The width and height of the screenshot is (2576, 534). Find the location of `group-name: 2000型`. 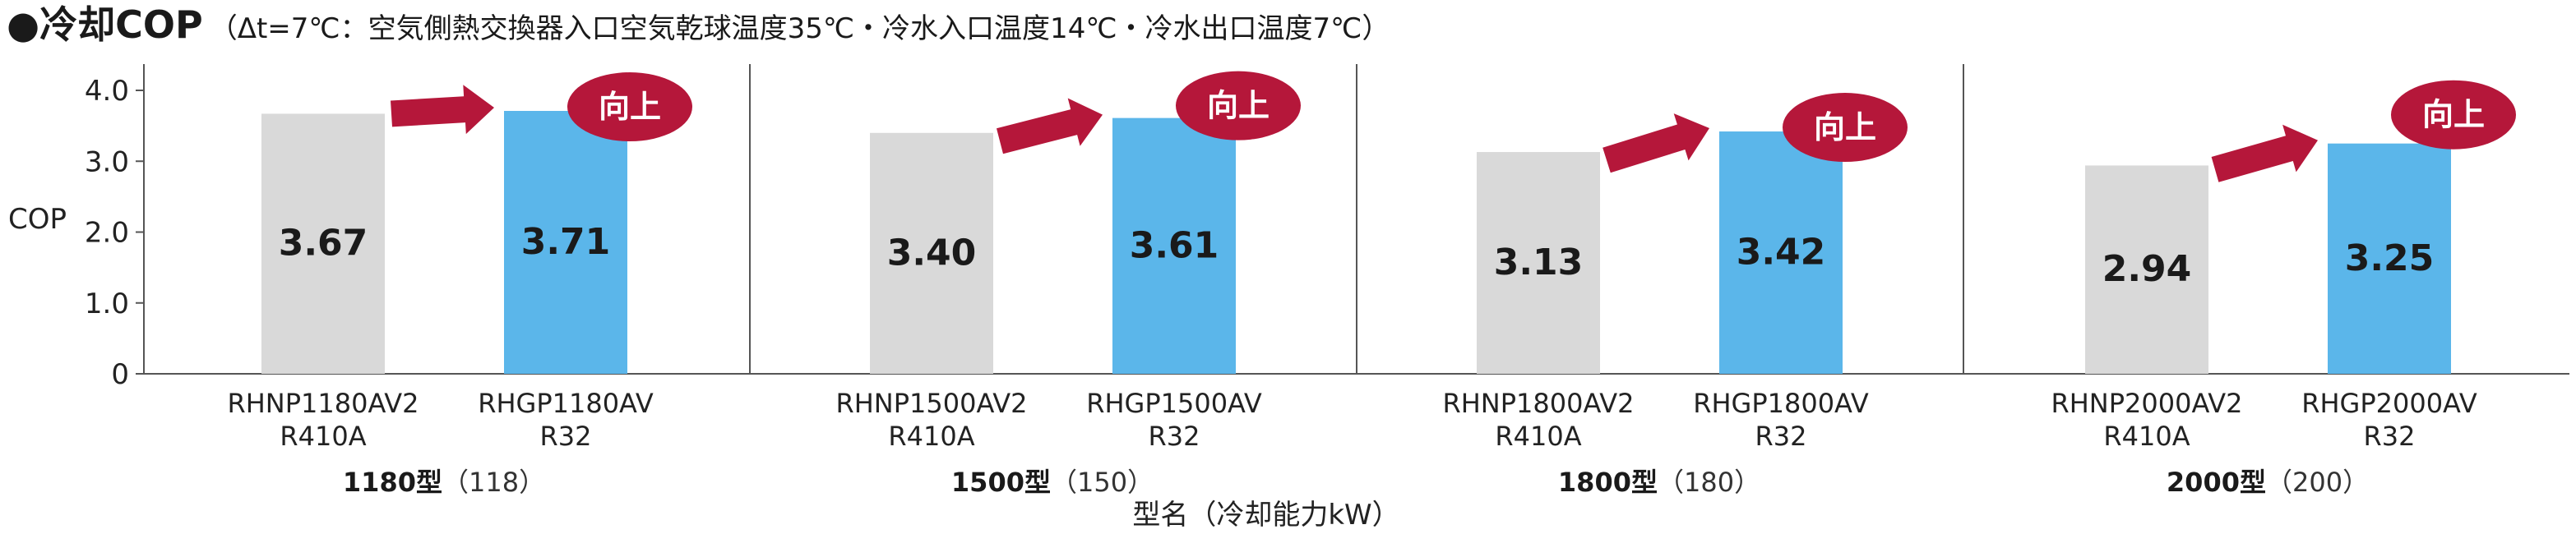

group-name: 2000型 is located at coordinates (2216, 482).